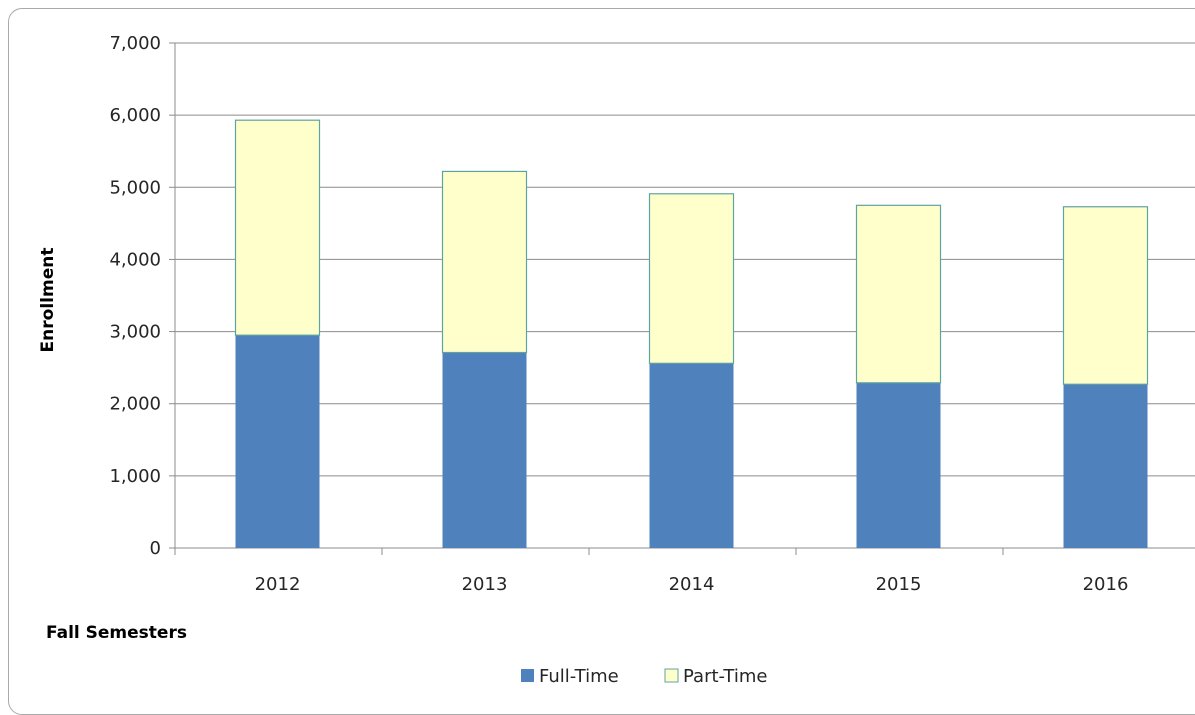 The height and width of the screenshot is (715, 1195). I want to click on bar-full-time-2014, so click(691, 455).